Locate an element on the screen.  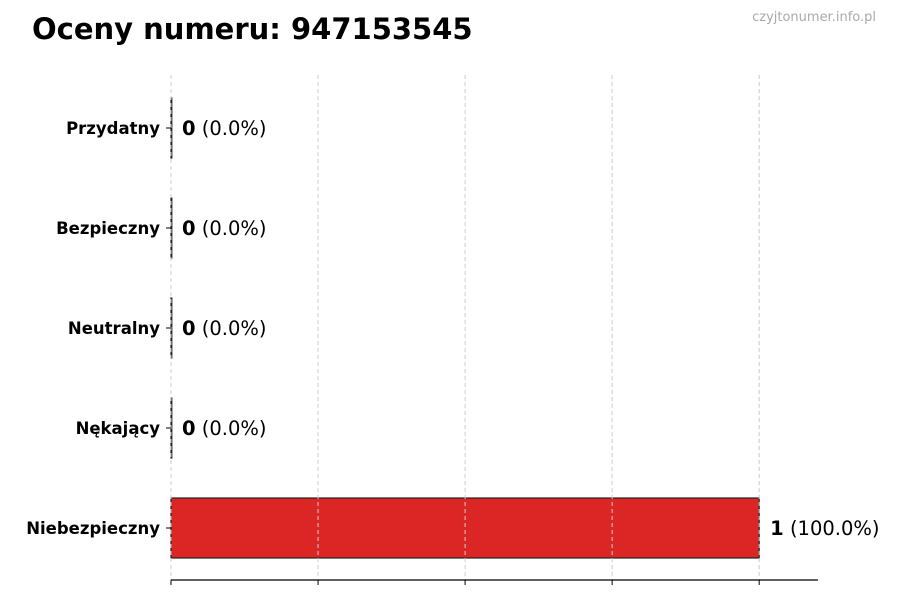
data-label-1: 0 (0.0%) is located at coordinates (224, 228).